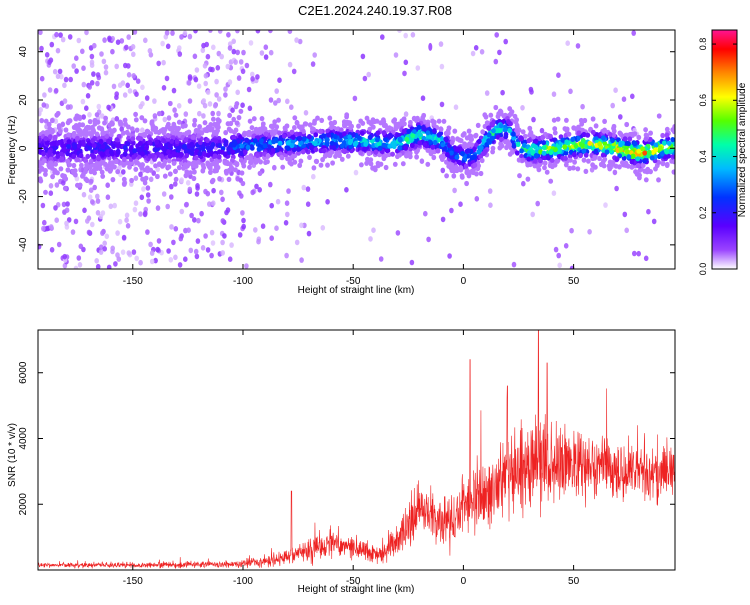 The image size is (750, 605). What do you see at coordinates (703, 213) in the screenshot?
I see `colorbar-tick-label: 0.2` at bounding box center [703, 213].